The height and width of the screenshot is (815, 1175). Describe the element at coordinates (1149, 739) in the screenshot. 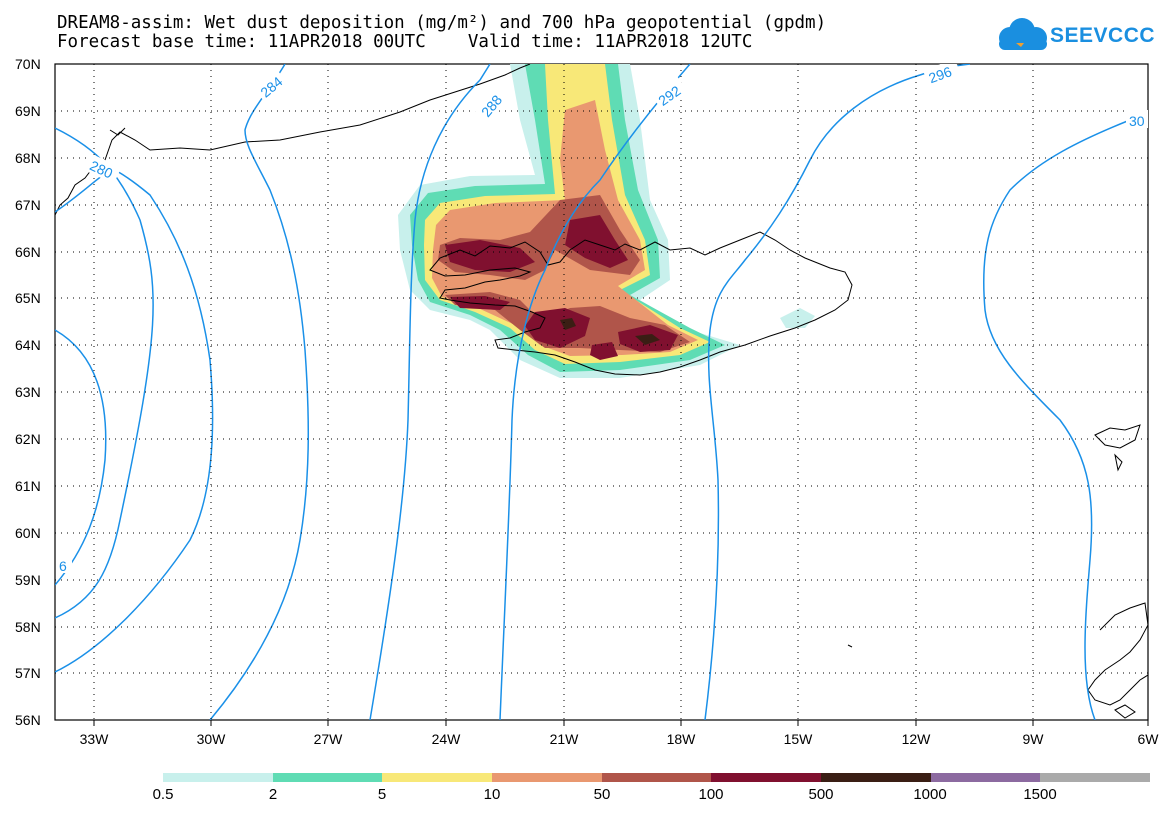

I see `lon-label-6w: 6W` at that location.